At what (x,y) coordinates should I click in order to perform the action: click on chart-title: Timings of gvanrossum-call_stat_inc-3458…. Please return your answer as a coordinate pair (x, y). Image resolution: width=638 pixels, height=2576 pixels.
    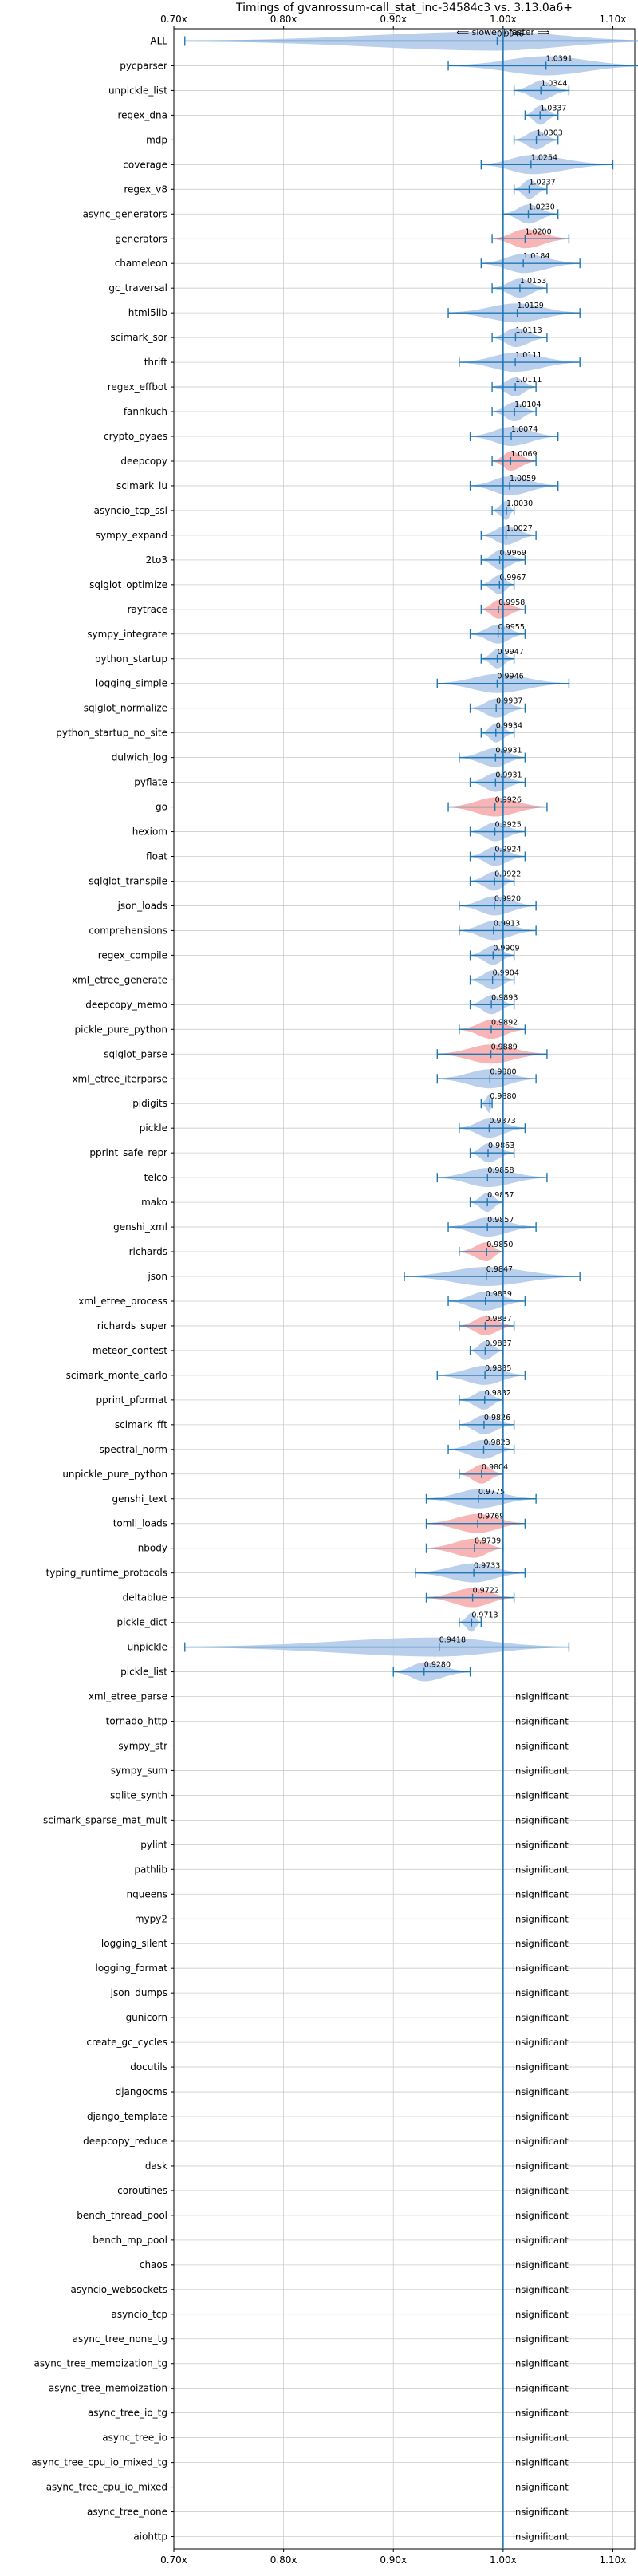
    Looking at the image, I should click on (404, 8).